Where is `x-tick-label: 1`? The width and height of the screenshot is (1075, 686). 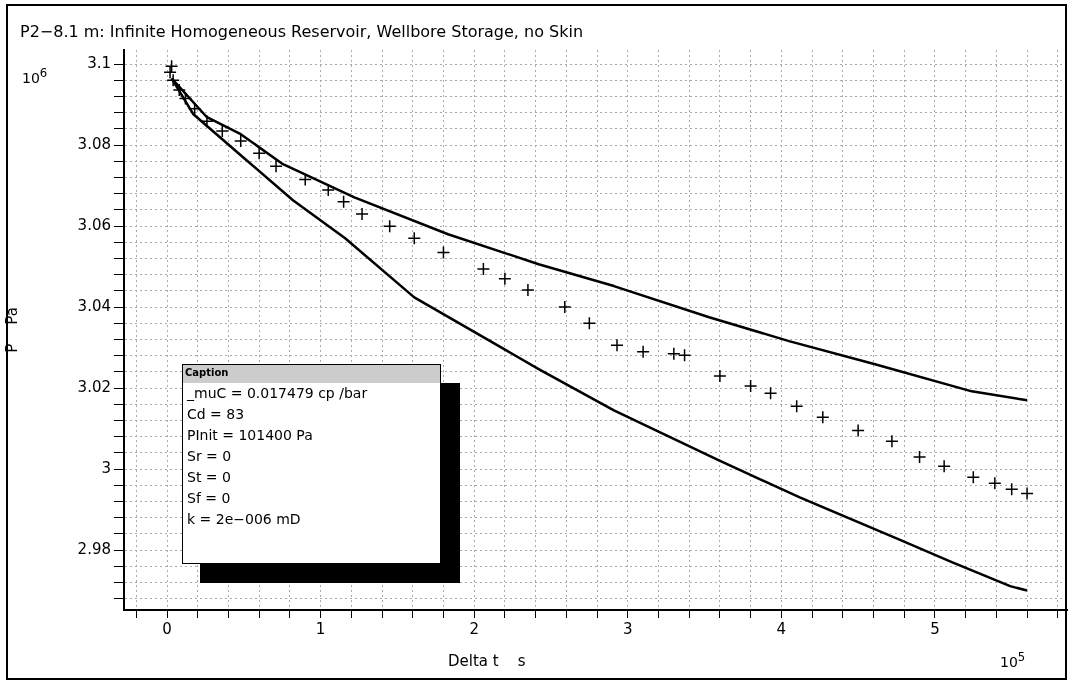
x-tick-label: 1 is located at coordinates (320, 628).